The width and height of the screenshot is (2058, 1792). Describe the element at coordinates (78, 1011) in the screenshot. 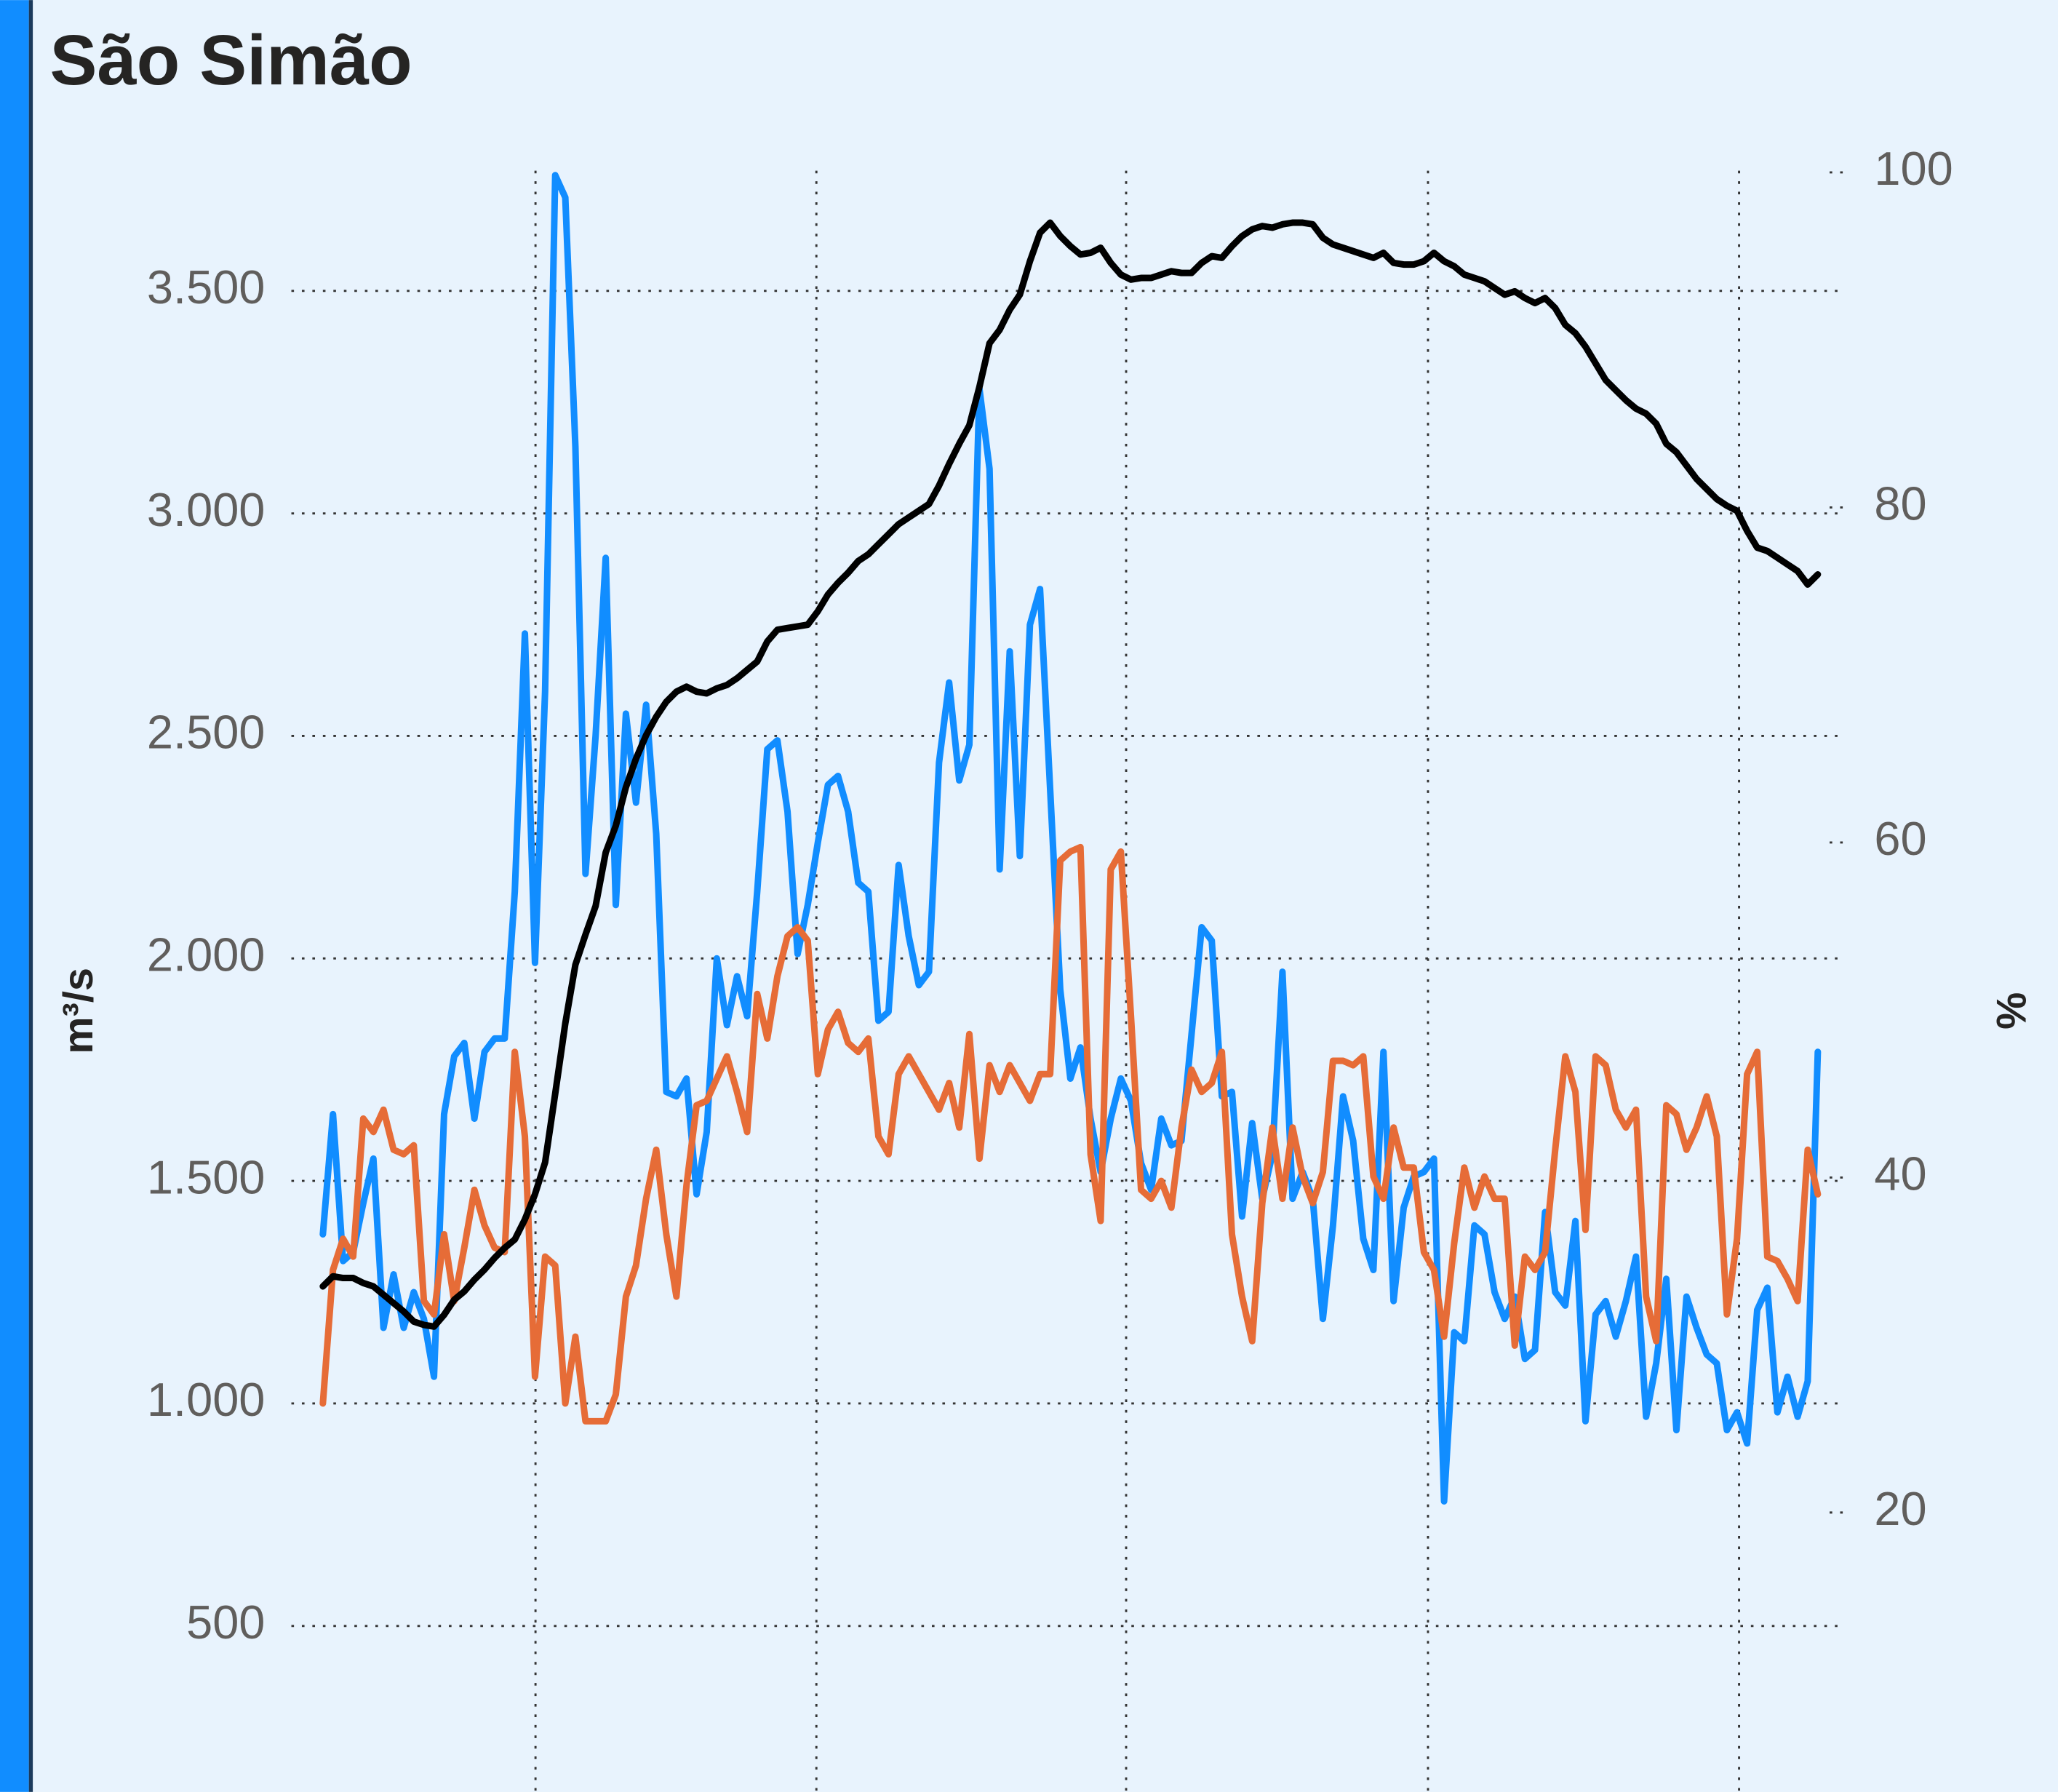

I see `y-axis-title: m³/s` at that location.